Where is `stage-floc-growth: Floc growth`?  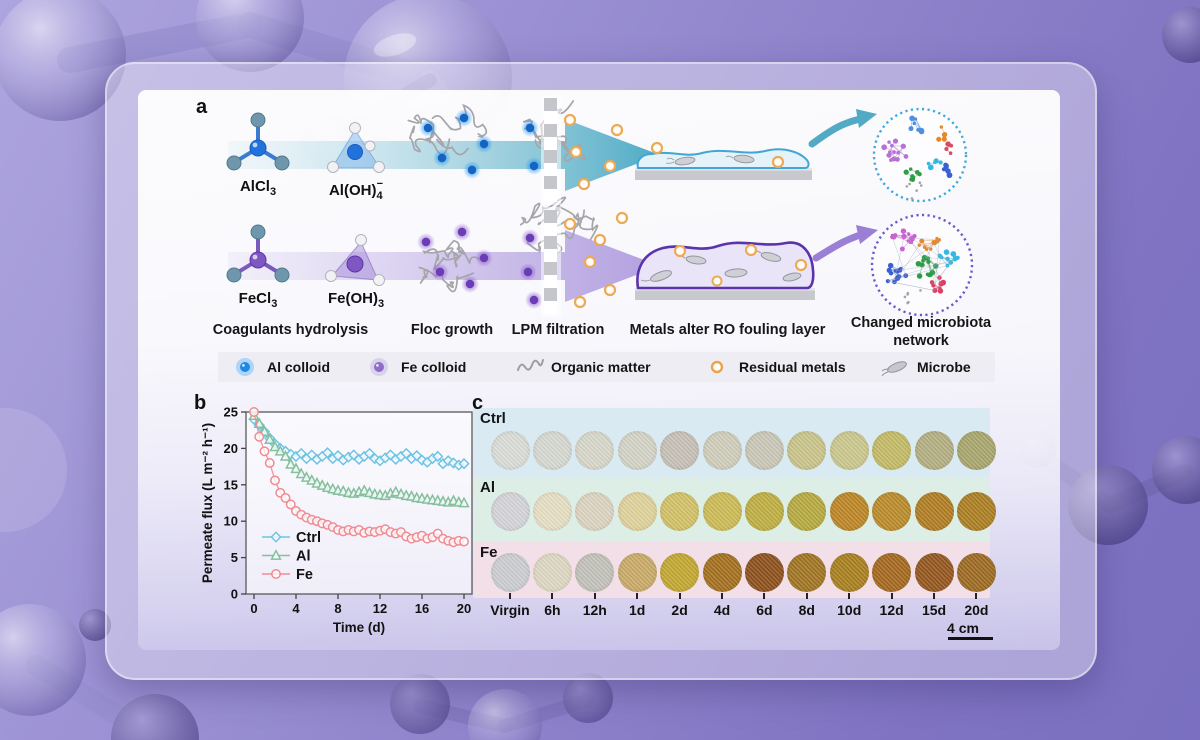 stage-floc-growth: Floc growth is located at coordinates (452, 330).